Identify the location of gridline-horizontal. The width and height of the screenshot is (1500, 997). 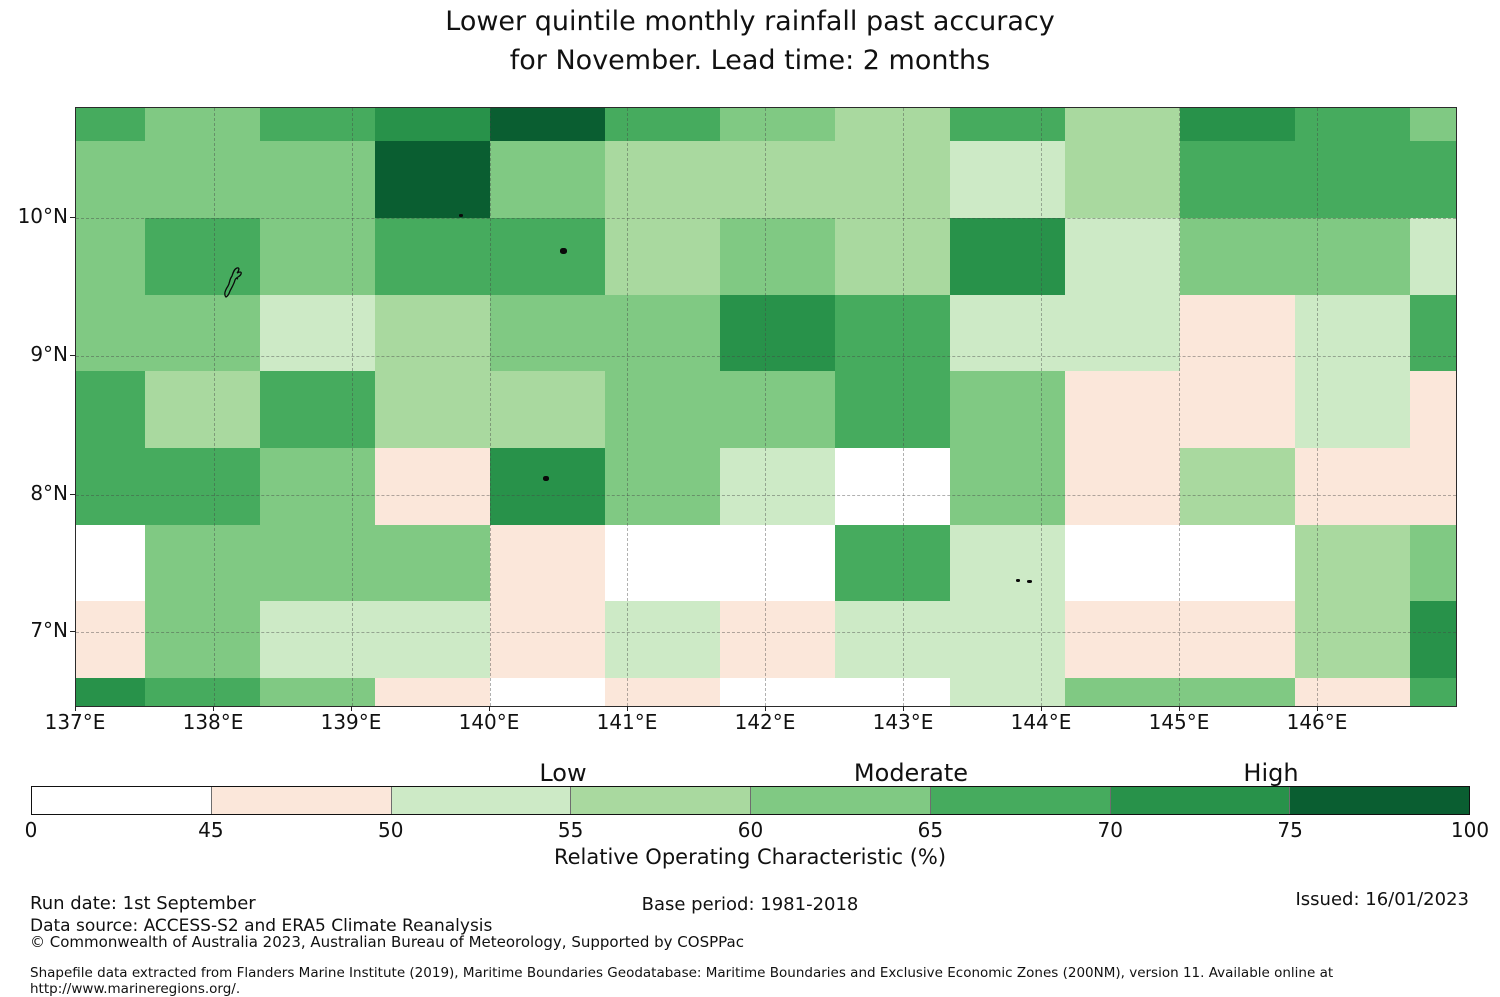
(766, 356).